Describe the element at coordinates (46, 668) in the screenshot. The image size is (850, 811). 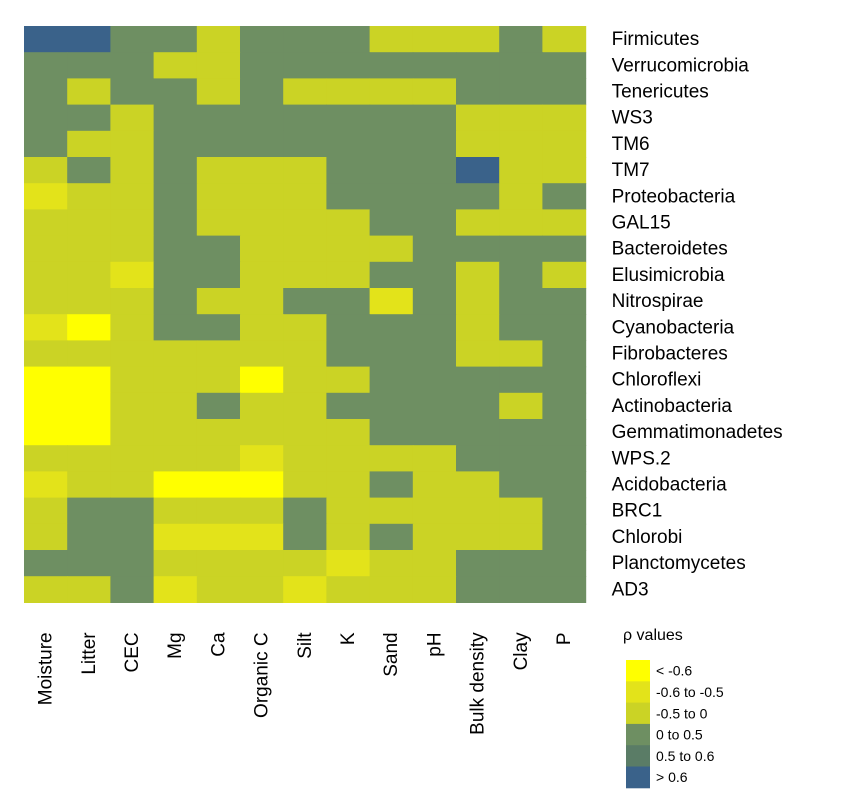
I see `column-label: Moisture` at that location.